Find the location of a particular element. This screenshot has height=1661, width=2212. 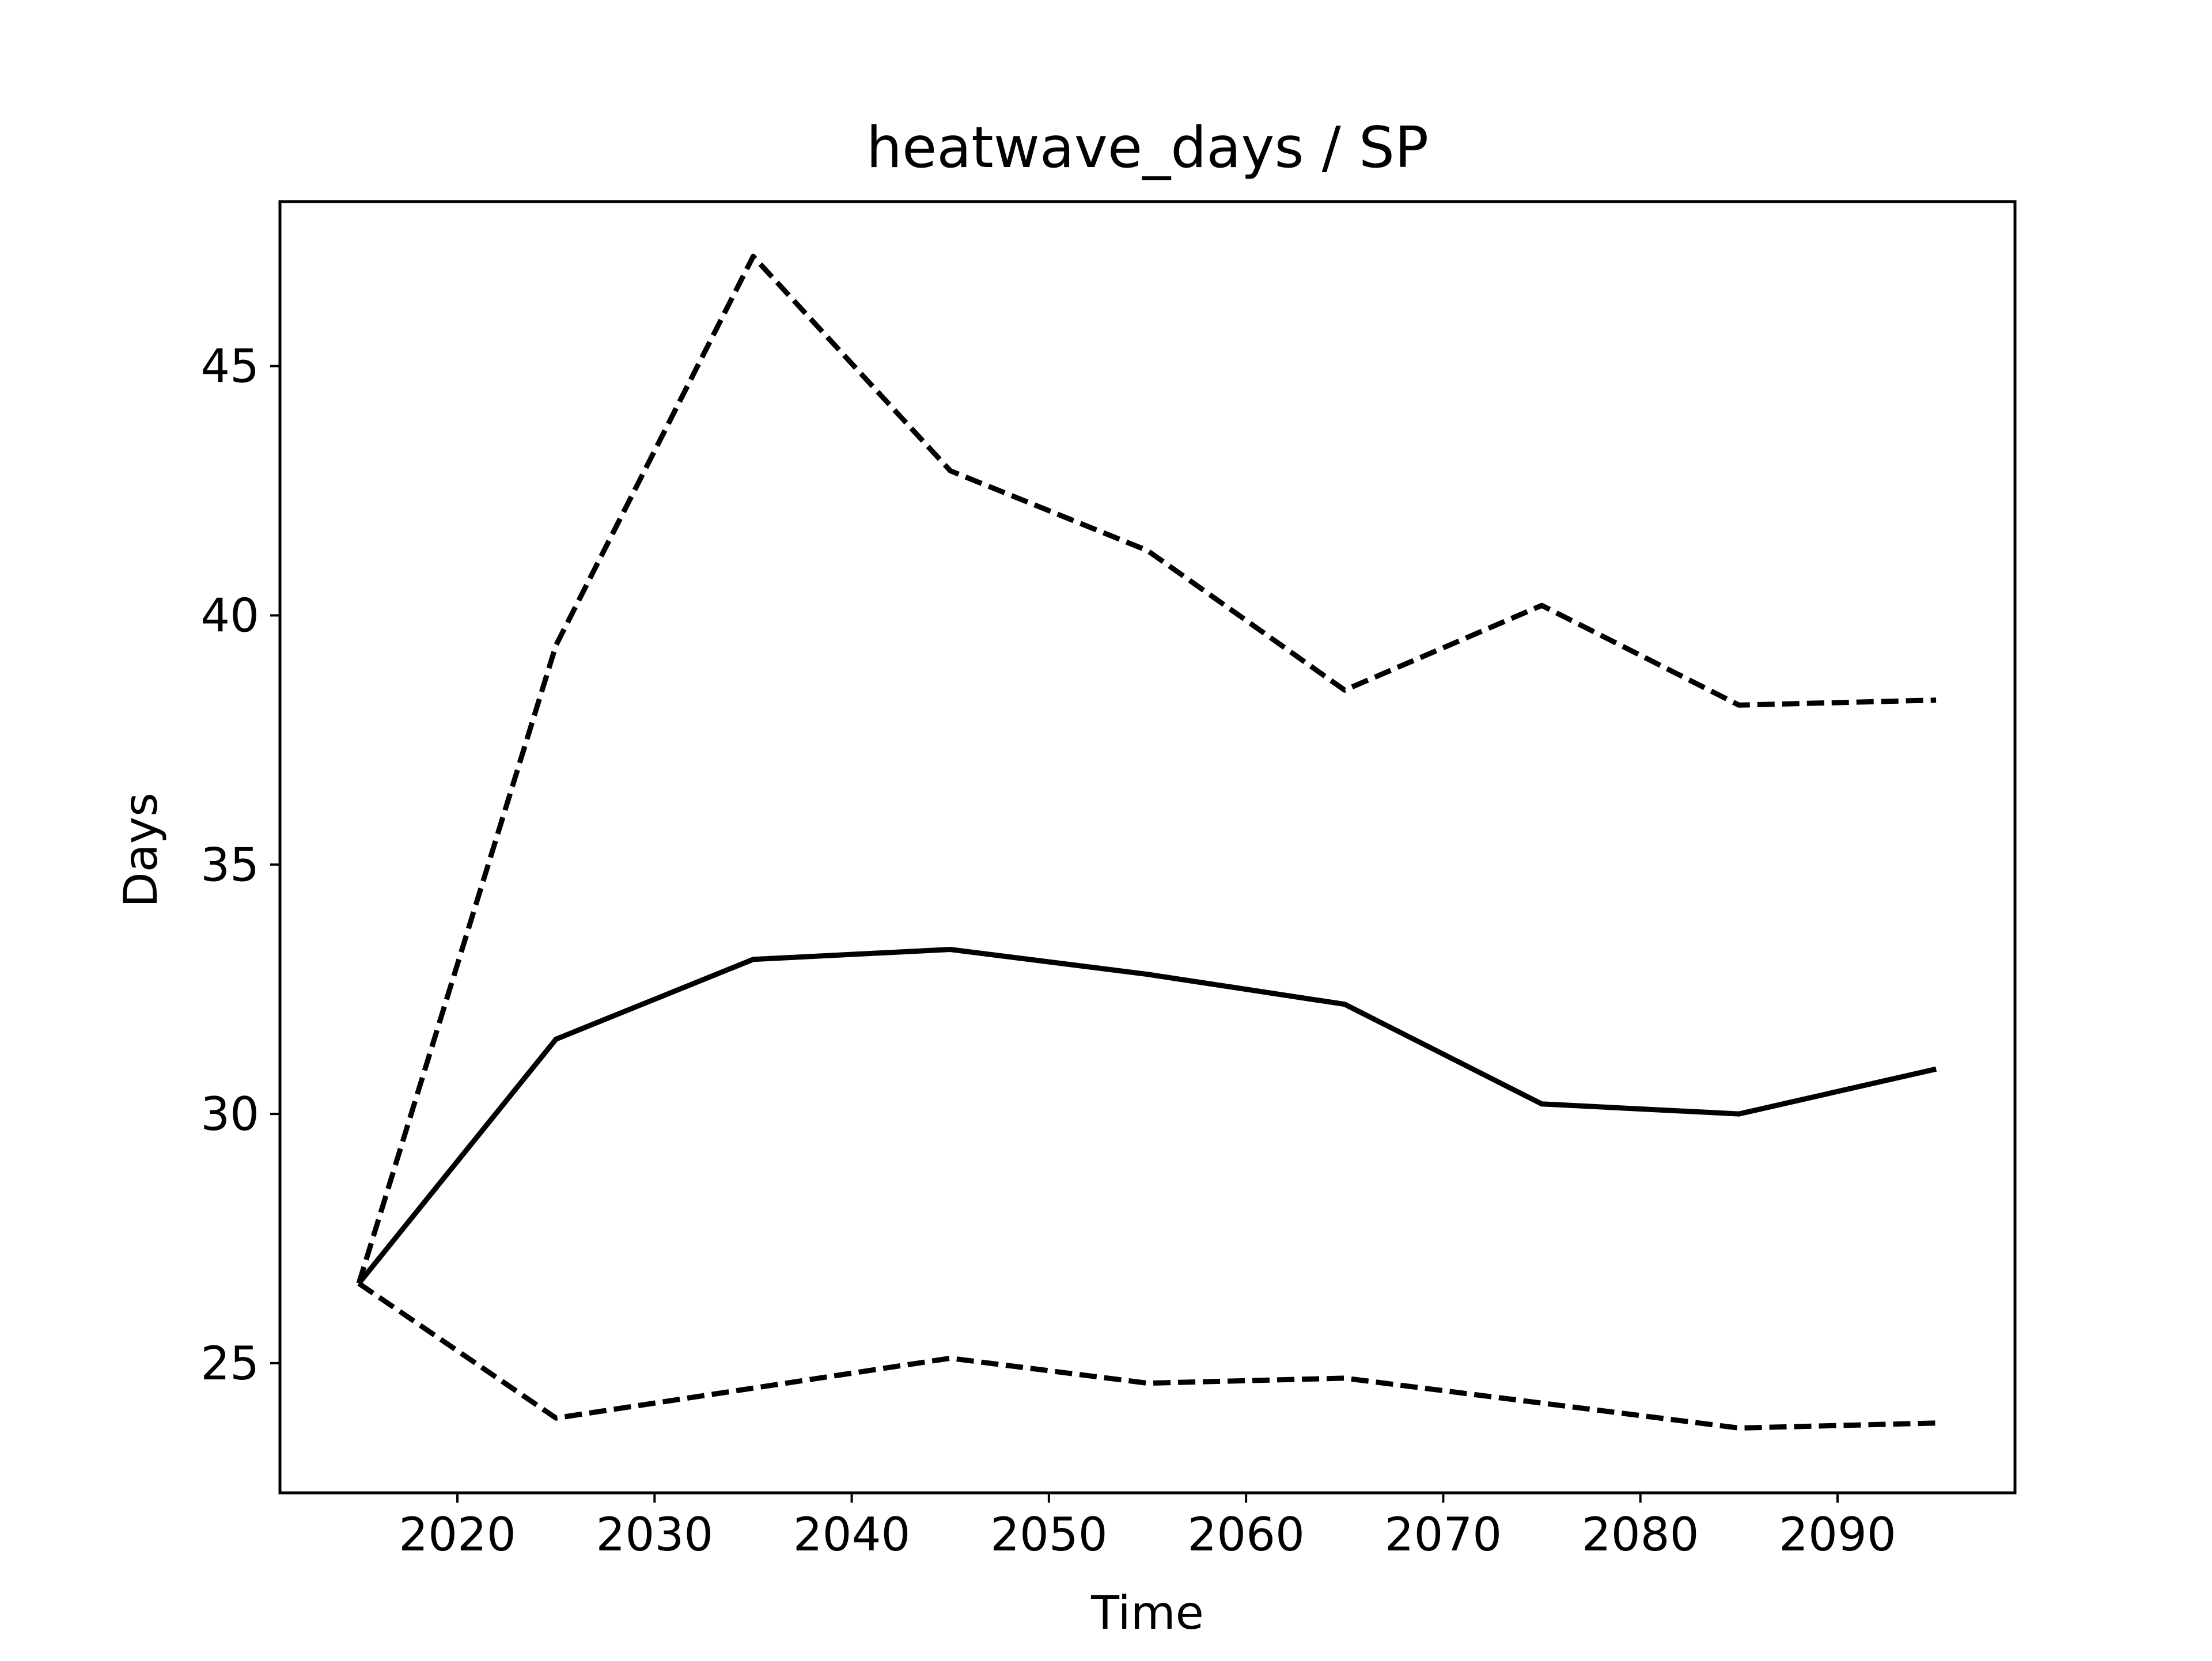

y-tick-label-45: 45 is located at coordinates (229, 366).